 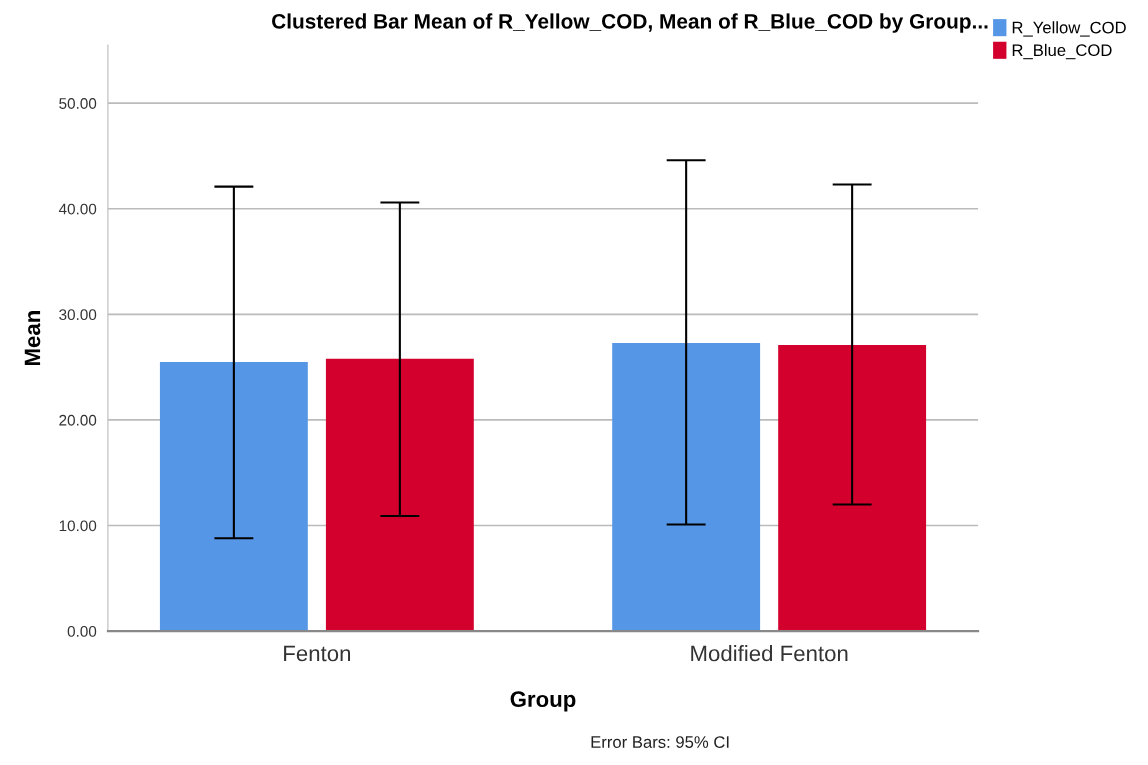 I want to click on legend-label: R_Yellow_COD, so click(x=1069, y=29).